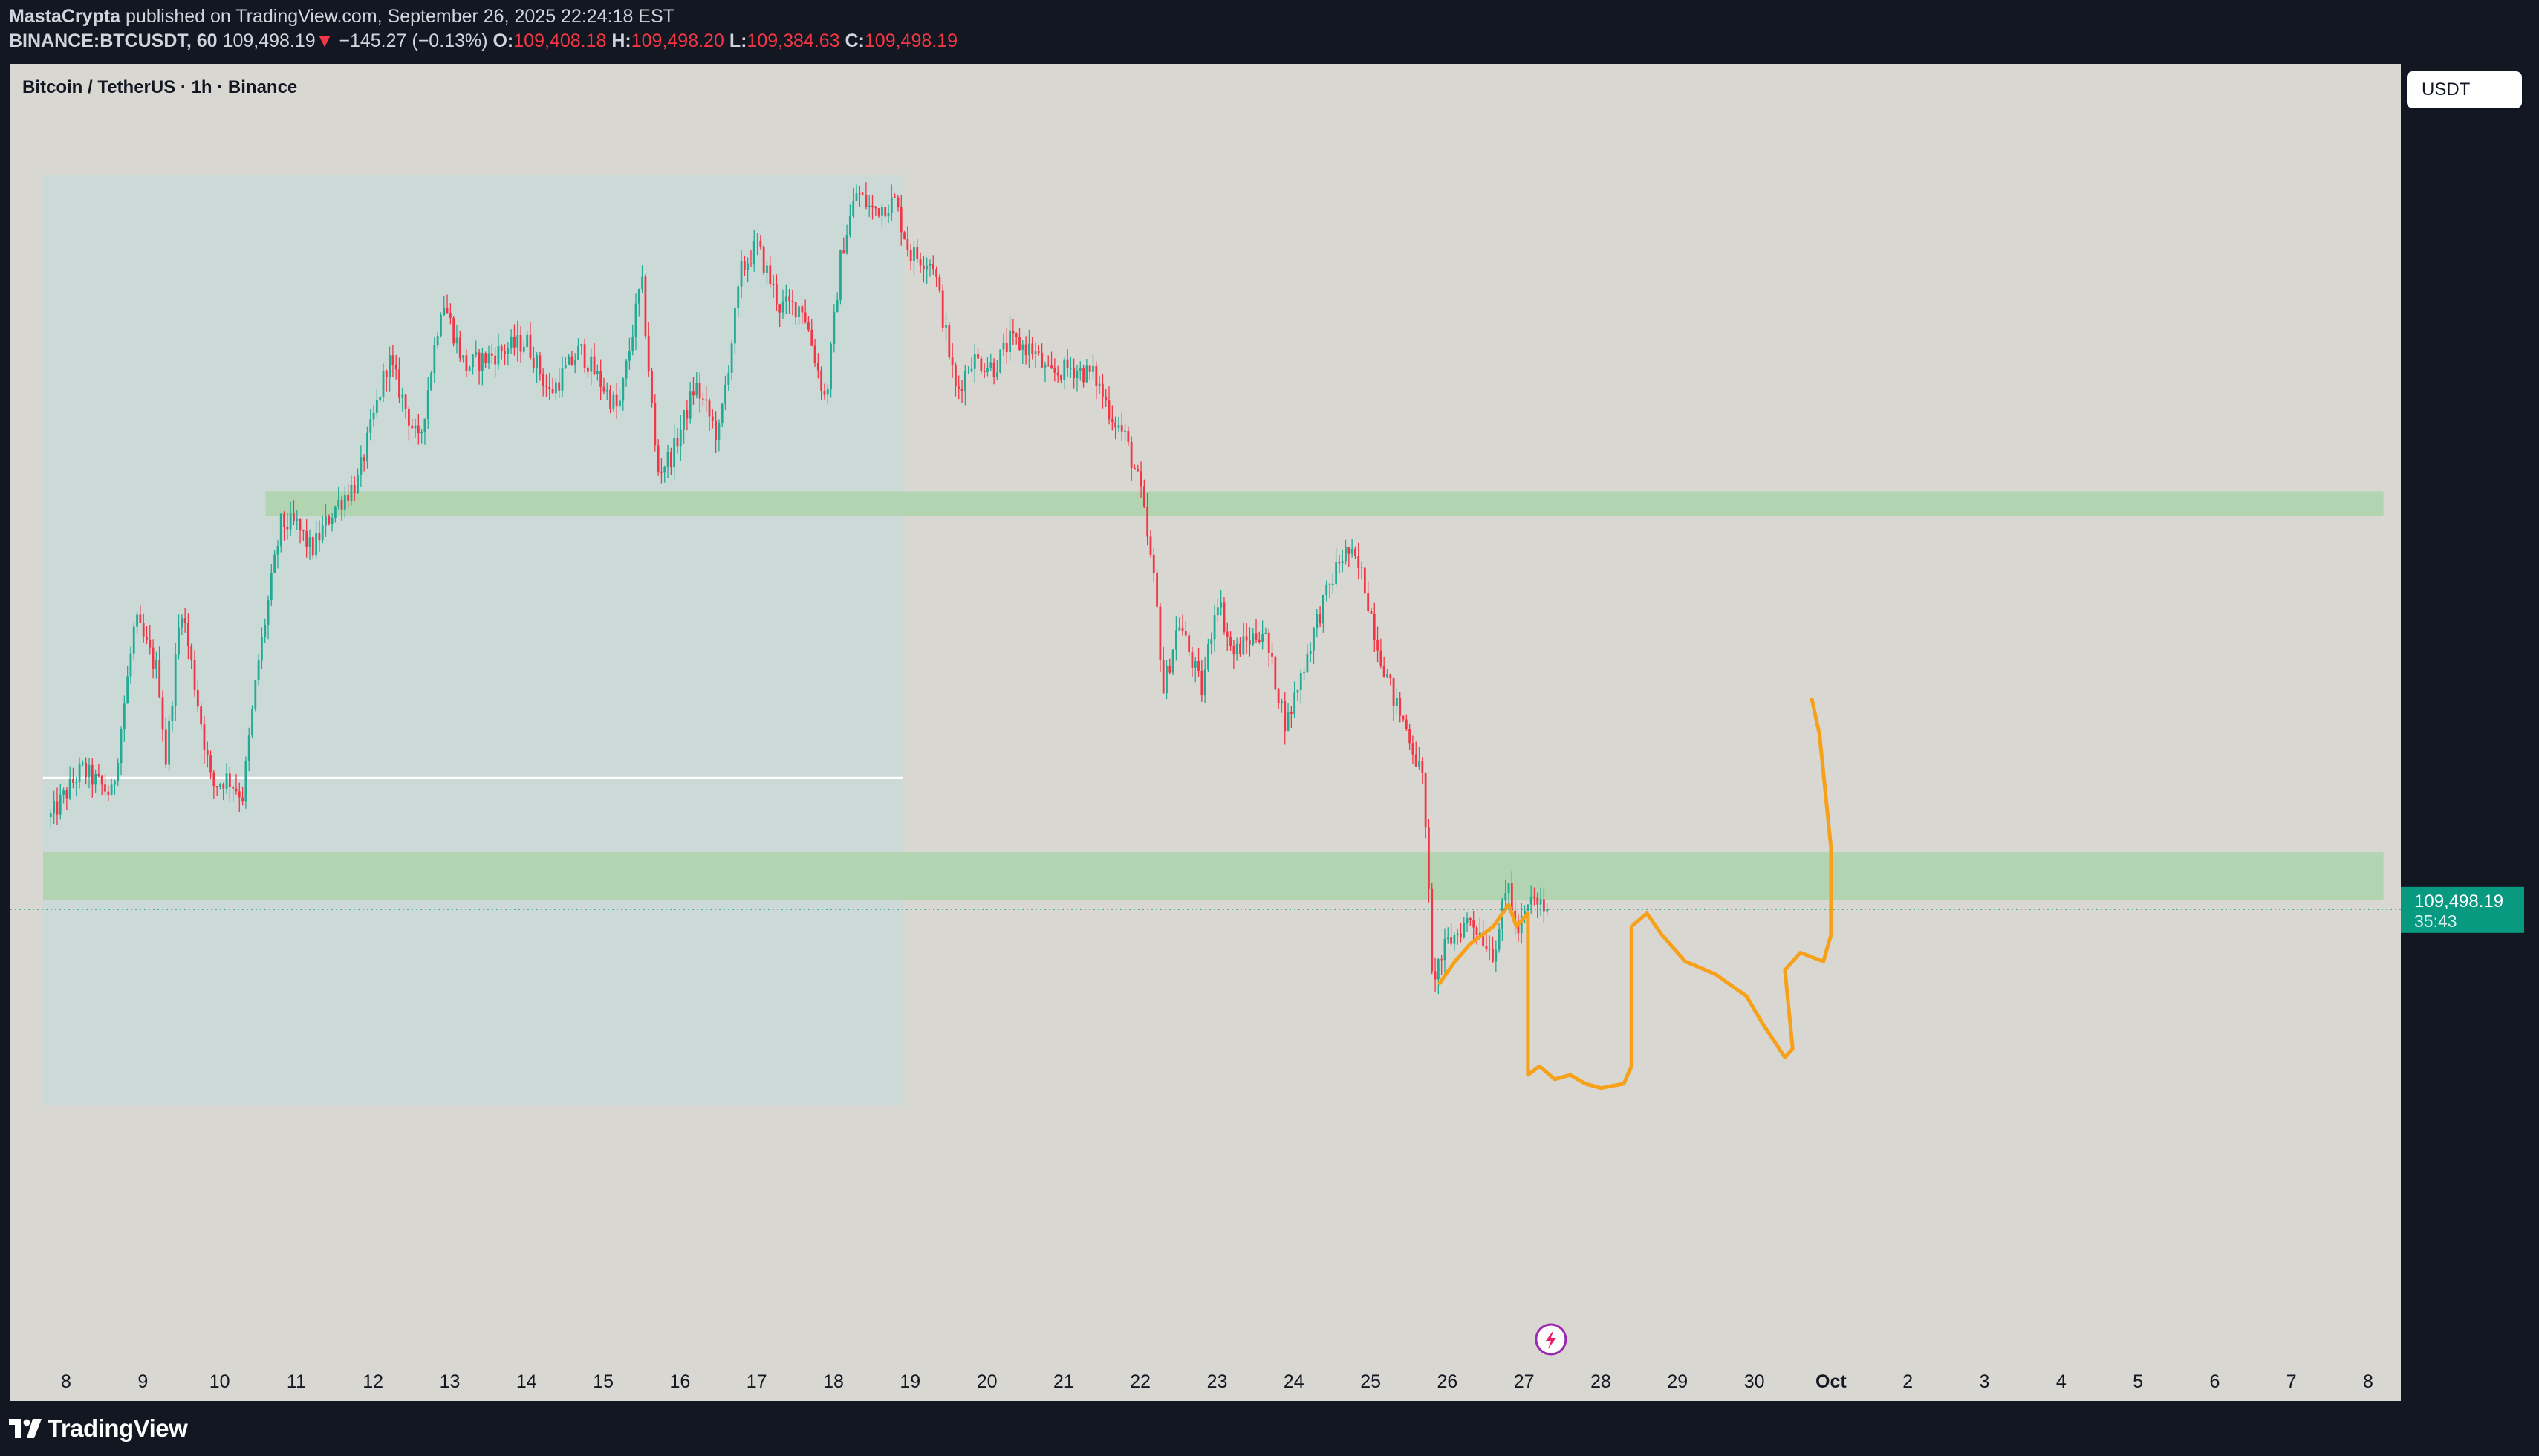 This screenshot has height=1456, width=2539. What do you see at coordinates (2291, 1382) in the screenshot?
I see `x-tick-label: 7` at bounding box center [2291, 1382].